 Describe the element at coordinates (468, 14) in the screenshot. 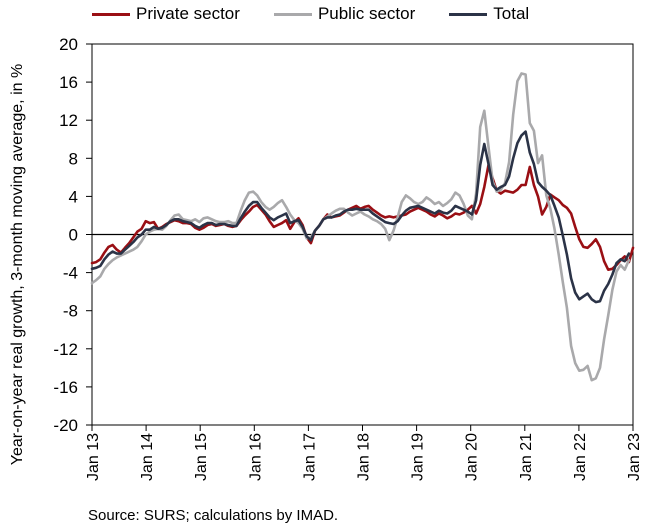

I see `legend-swatch-total` at that location.